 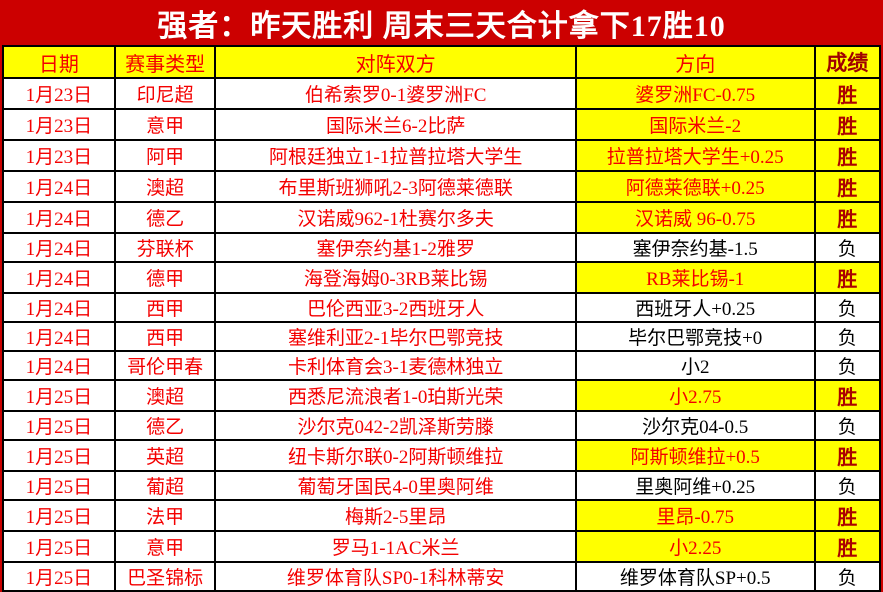 I want to click on banner: 强者：昨天胜利 周末三天合计拿下17胜10, so click(x=441, y=22).